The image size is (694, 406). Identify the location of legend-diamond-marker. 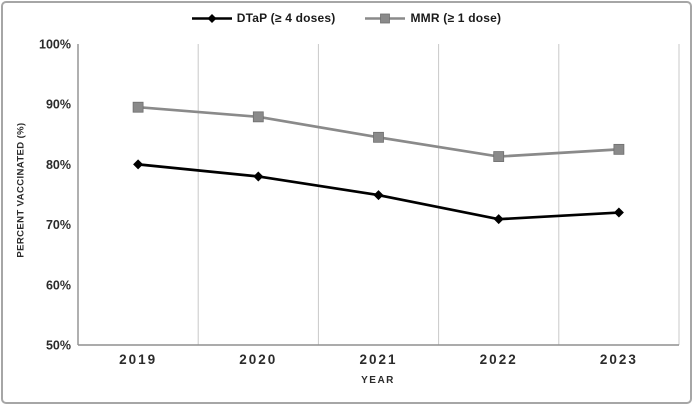
(212, 18).